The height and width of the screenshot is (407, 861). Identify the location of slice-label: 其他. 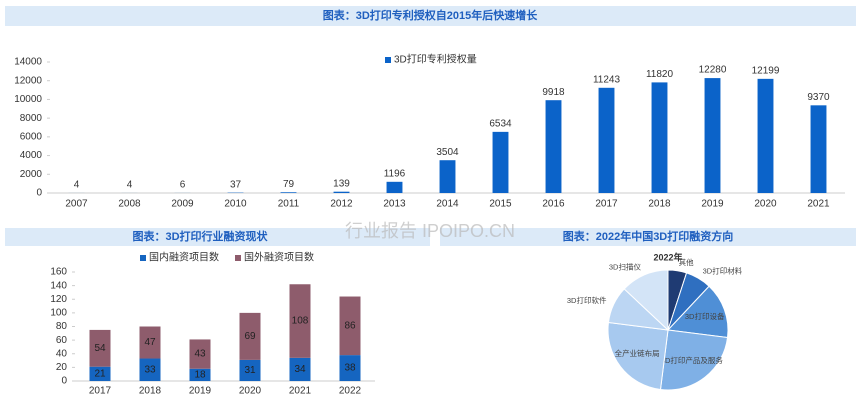
(686, 262).